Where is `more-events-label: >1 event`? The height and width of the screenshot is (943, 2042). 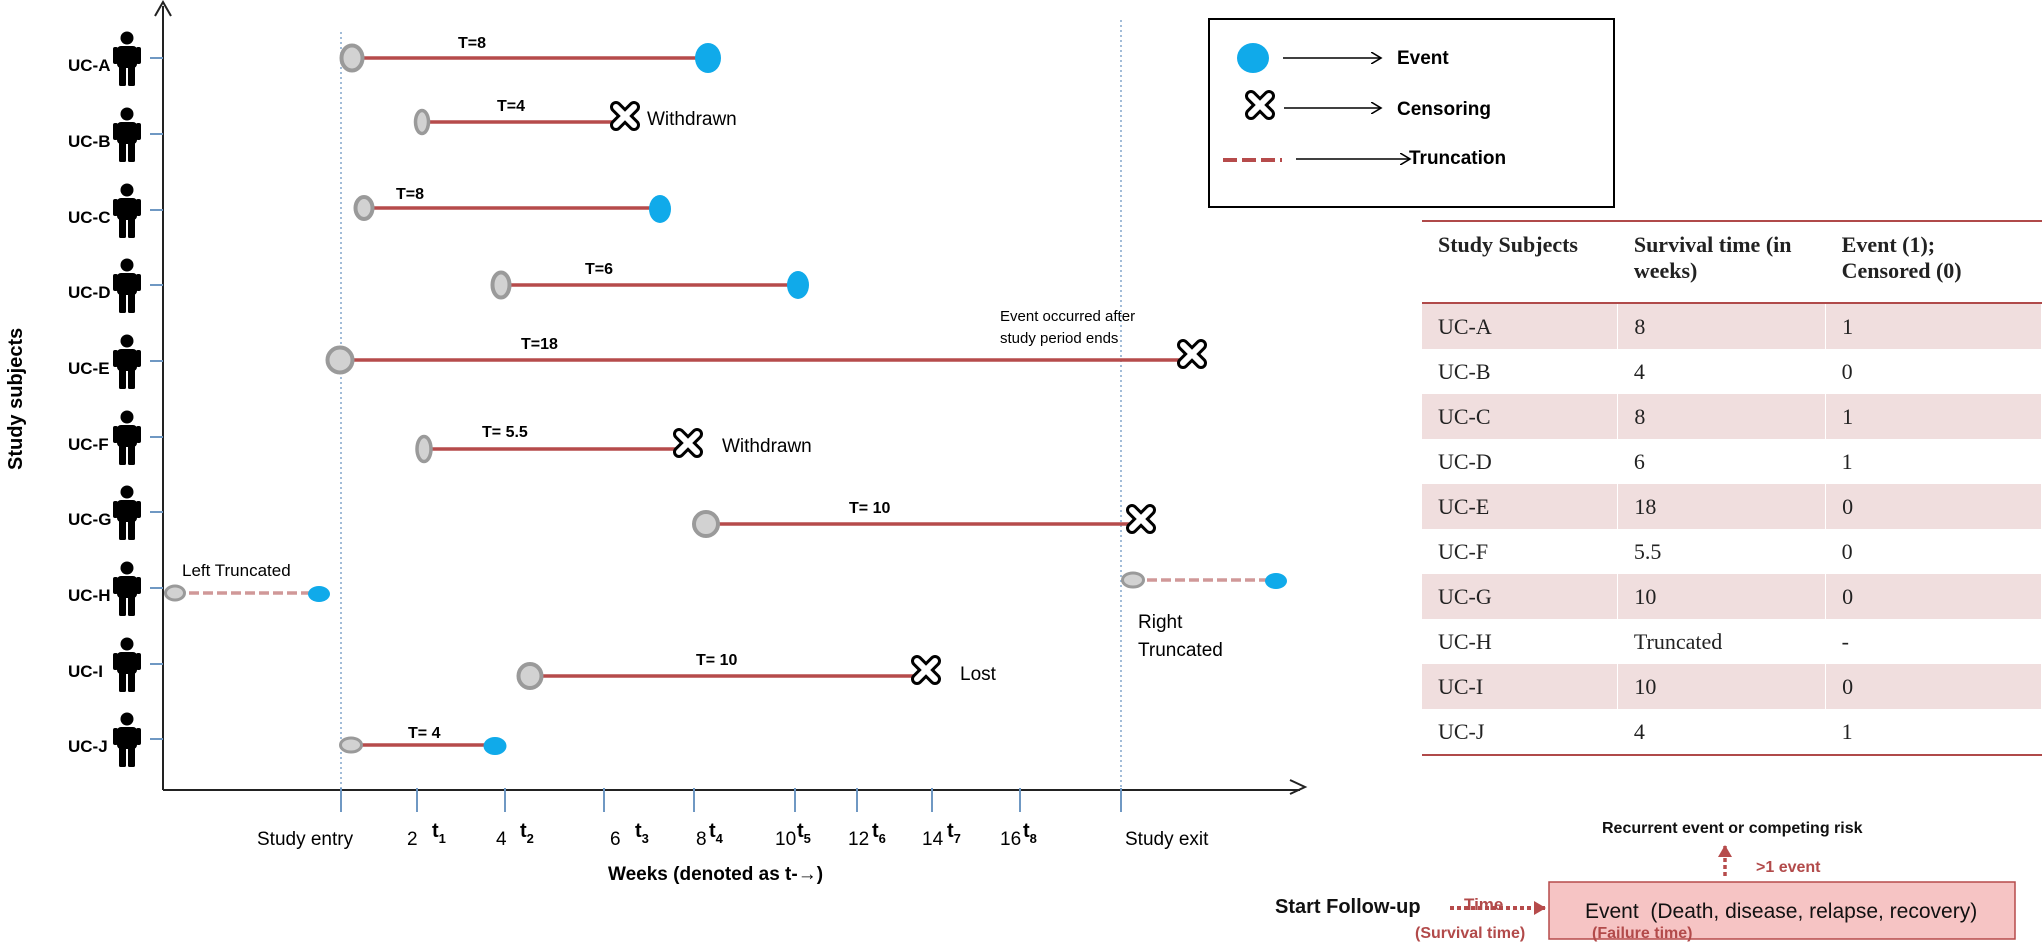
more-events-label: >1 event is located at coordinates (1788, 867).